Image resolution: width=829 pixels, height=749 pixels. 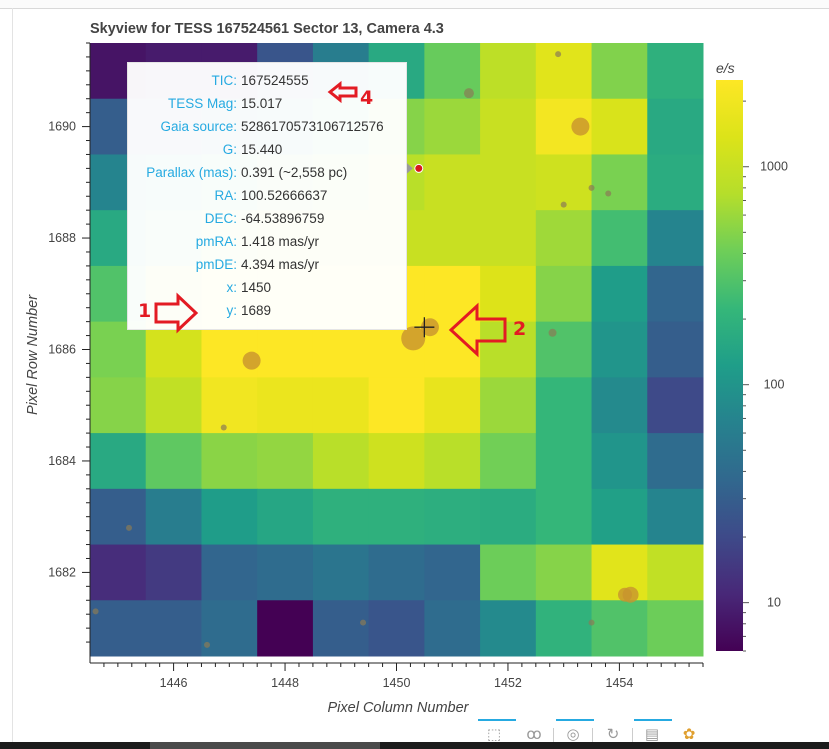 What do you see at coordinates (419, 168) in the screenshot?
I see `target-star-marker` at bounding box center [419, 168].